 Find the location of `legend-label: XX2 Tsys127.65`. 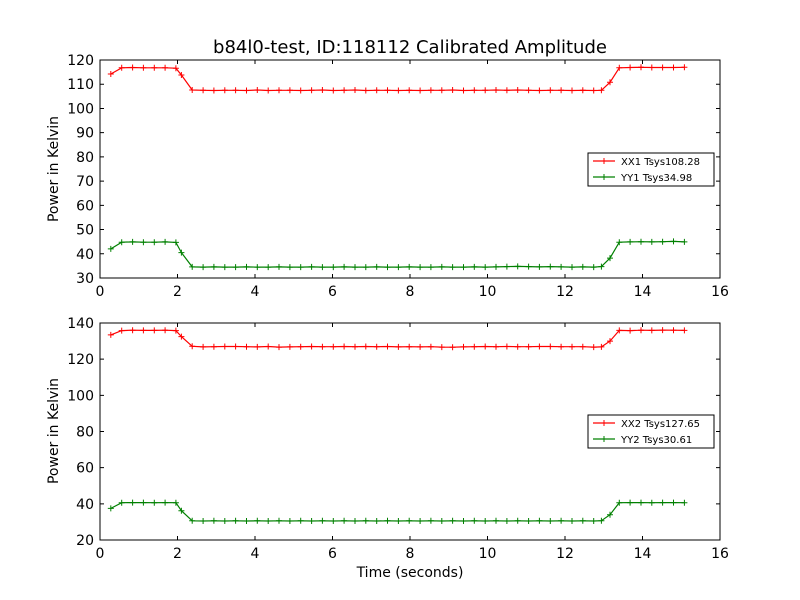

legend-label: XX2 Tsys127.65 is located at coordinates (660, 424).